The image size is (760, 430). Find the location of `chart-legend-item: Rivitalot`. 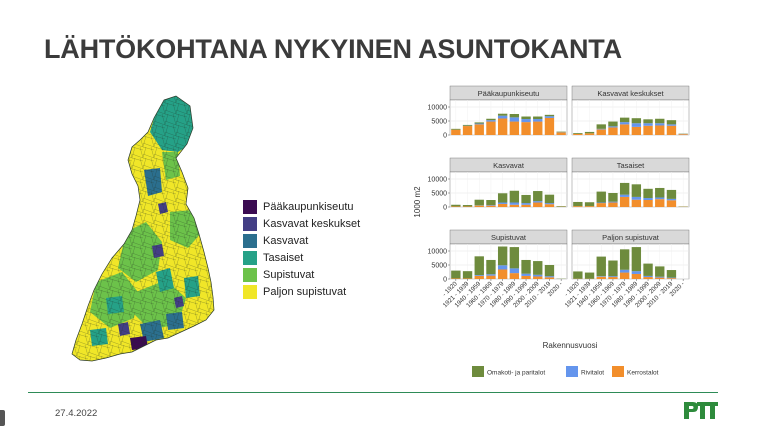

chart-legend-item: Rivitalot is located at coordinates (585, 371).